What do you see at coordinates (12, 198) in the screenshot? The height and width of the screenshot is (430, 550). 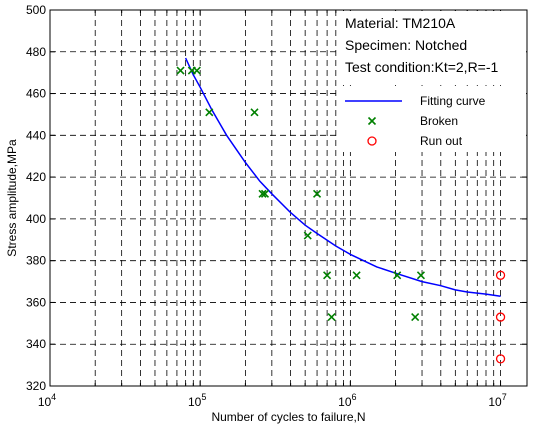 I see `y-axis-label: Stress amplitude,MPa` at bounding box center [12, 198].